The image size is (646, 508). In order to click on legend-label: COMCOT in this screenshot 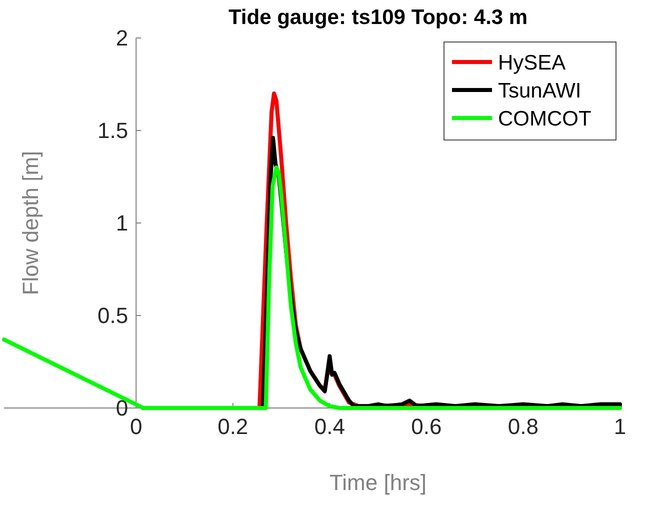, I will do `click(545, 118)`.